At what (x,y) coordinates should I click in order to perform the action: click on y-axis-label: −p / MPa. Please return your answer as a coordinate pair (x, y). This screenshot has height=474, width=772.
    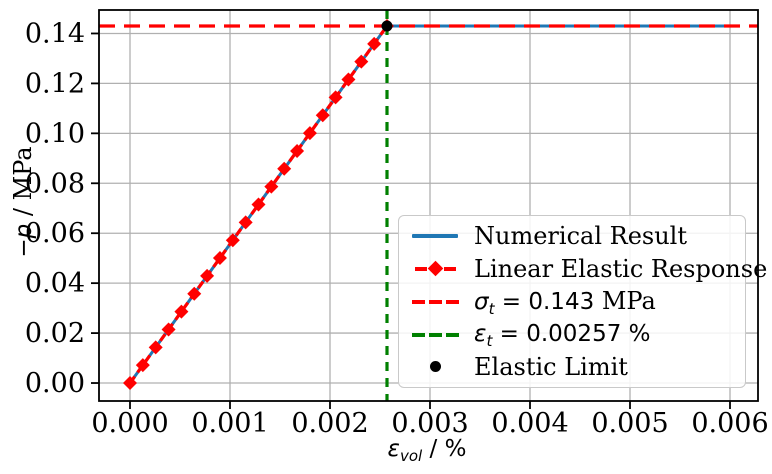
    Looking at the image, I should click on (23, 202).